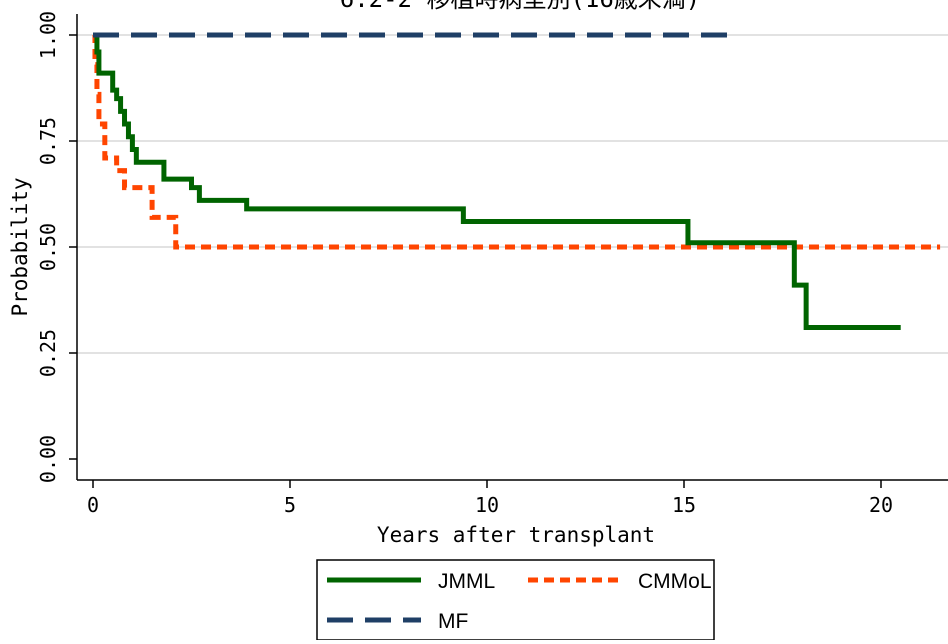  What do you see at coordinates (93, 505) in the screenshot?
I see `x-tick-label-0: 0` at bounding box center [93, 505].